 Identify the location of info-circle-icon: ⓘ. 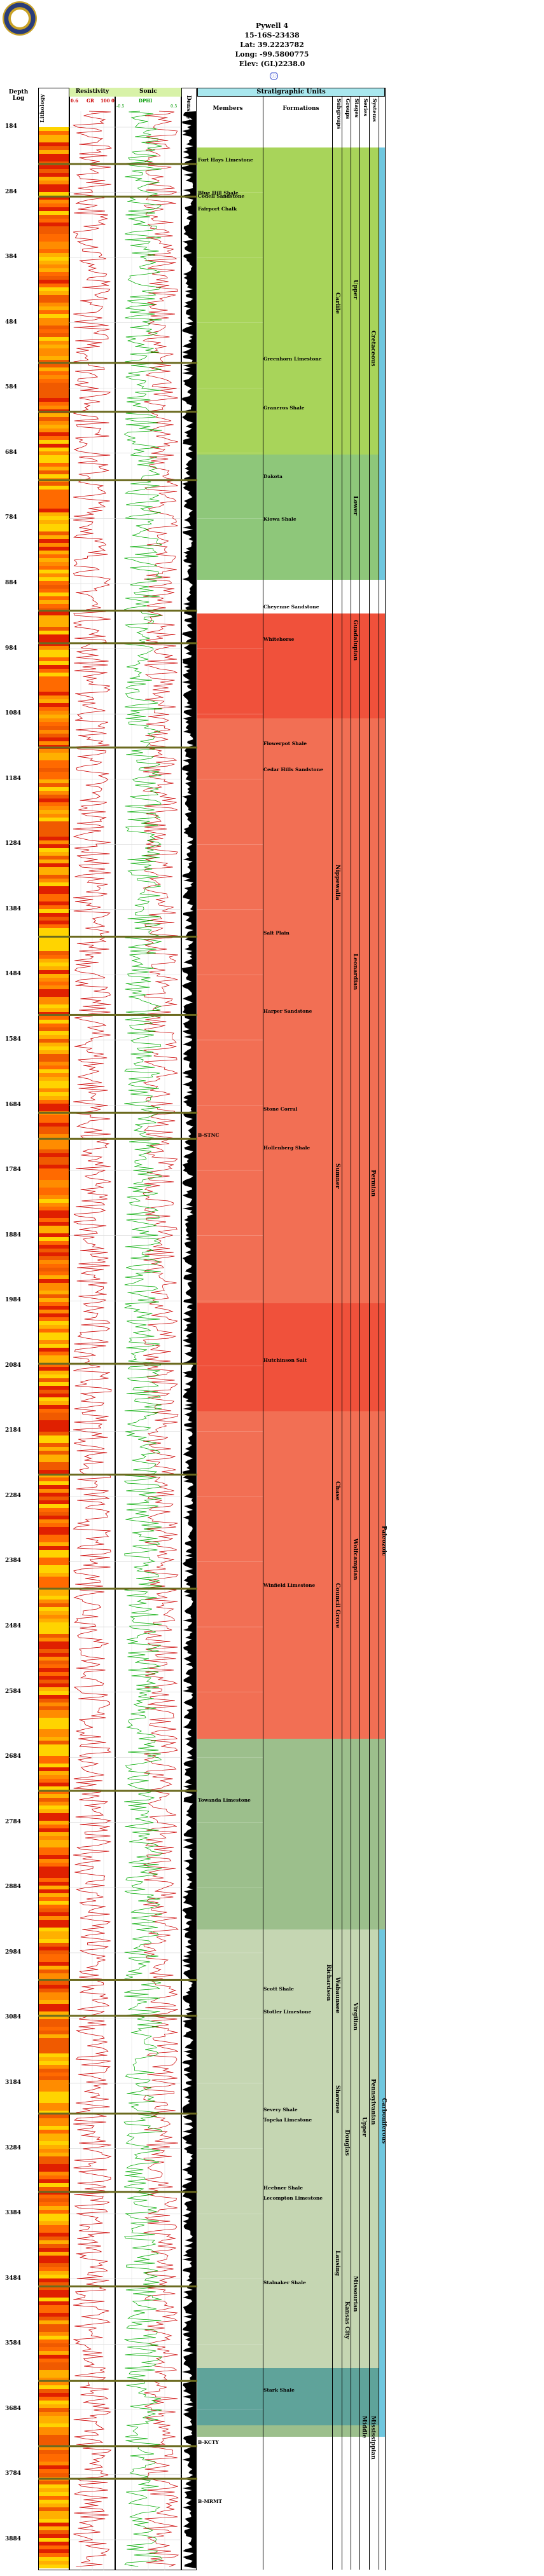
(274, 76).